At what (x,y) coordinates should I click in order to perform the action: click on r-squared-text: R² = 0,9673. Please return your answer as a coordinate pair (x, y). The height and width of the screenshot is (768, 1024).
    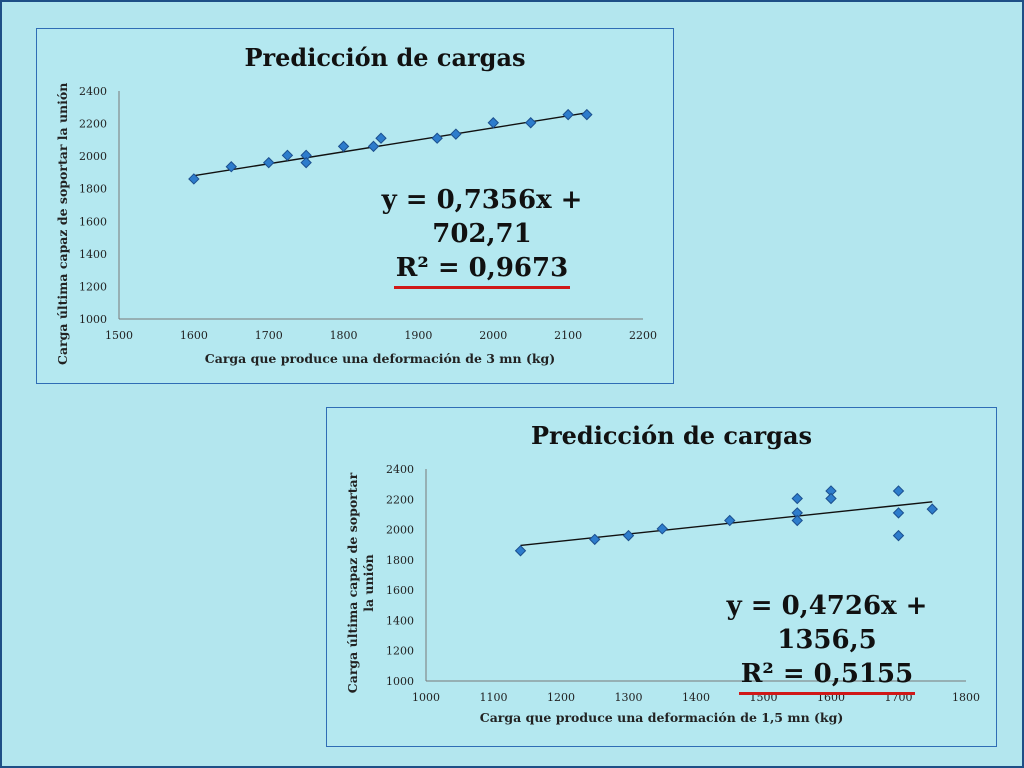
    Looking at the image, I should click on (482, 268).